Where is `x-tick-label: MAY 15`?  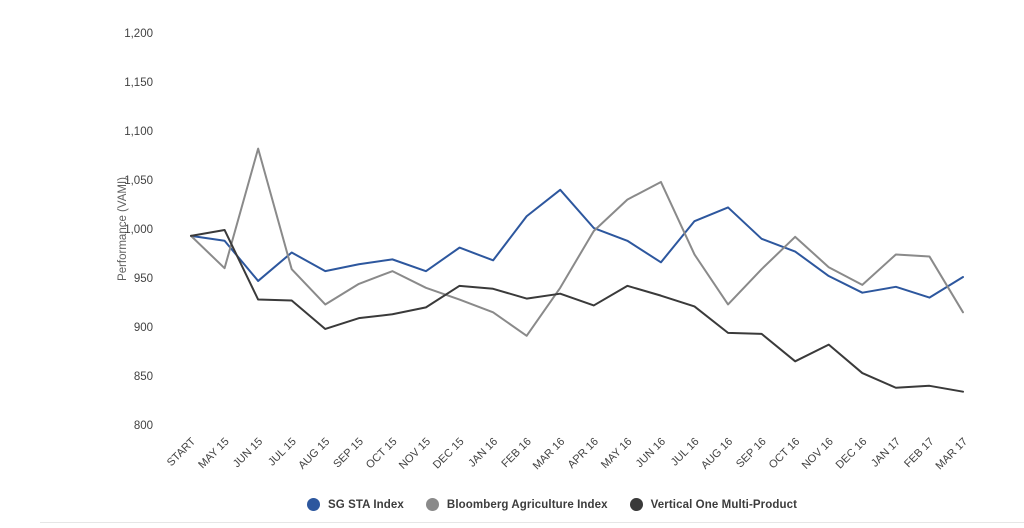
x-tick-label: MAY 15 is located at coordinates (213, 453).